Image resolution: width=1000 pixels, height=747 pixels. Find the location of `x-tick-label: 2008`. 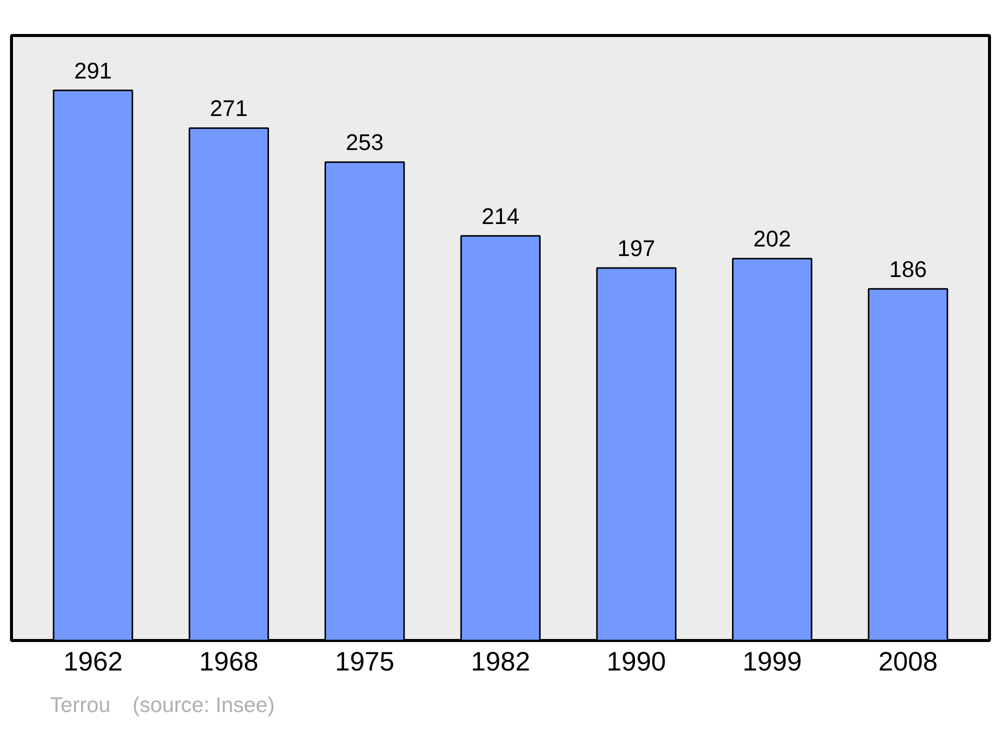

x-tick-label: 2008 is located at coordinates (908, 661).